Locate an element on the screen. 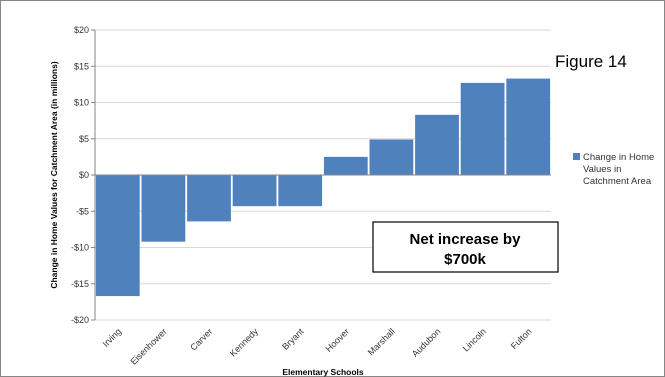 The height and width of the screenshot is (377, 665). x-axis-title: Elementary Schools is located at coordinates (323, 372).